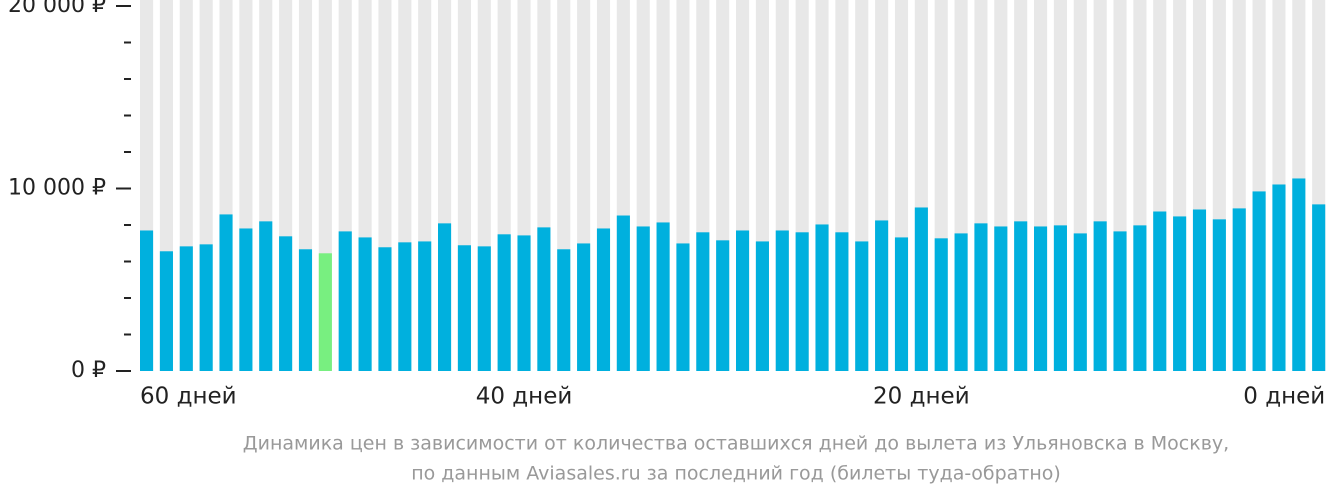 The width and height of the screenshot is (1332, 502). I want to click on x-tick-label: 40 дней, so click(524, 397).